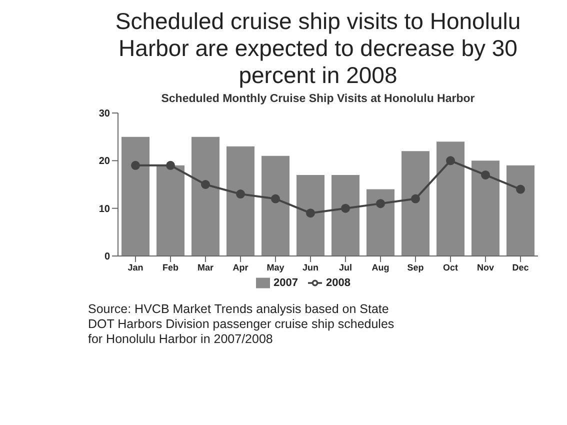 This screenshot has height=425, width=567. What do you see at coordinates (136, 267) in the screenshot?
I see `x-tick-label: Jan` at bounding box center [136, 267].